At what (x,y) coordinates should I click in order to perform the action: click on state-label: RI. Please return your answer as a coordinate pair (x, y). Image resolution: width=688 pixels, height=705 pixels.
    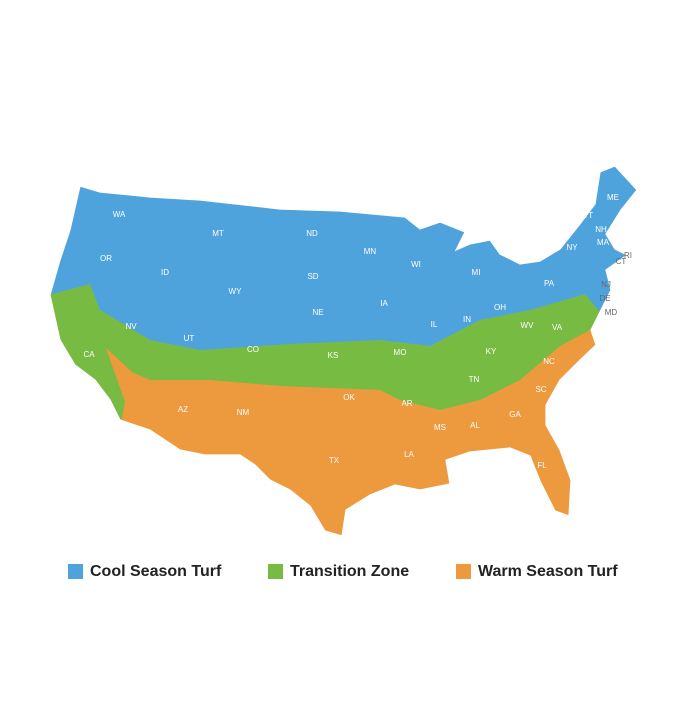
    Looking at the image, I should click on (628, 255).